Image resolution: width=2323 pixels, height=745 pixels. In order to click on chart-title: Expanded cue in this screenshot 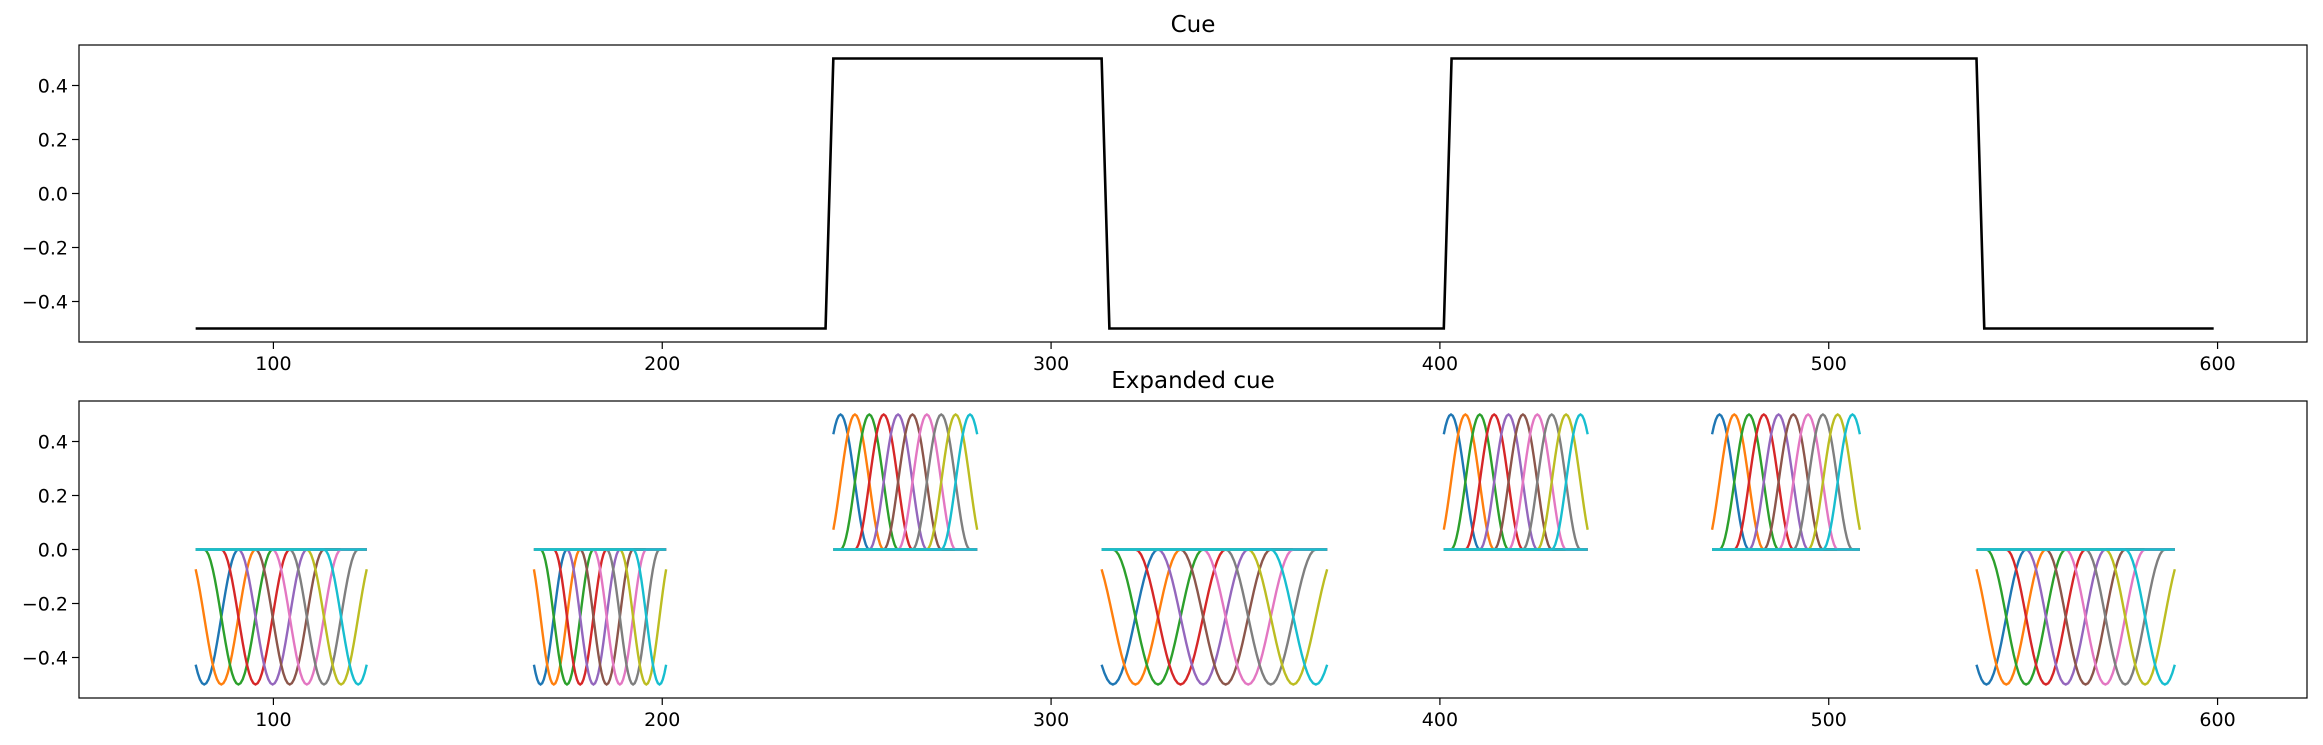, I will do `click(1192, 381)`.